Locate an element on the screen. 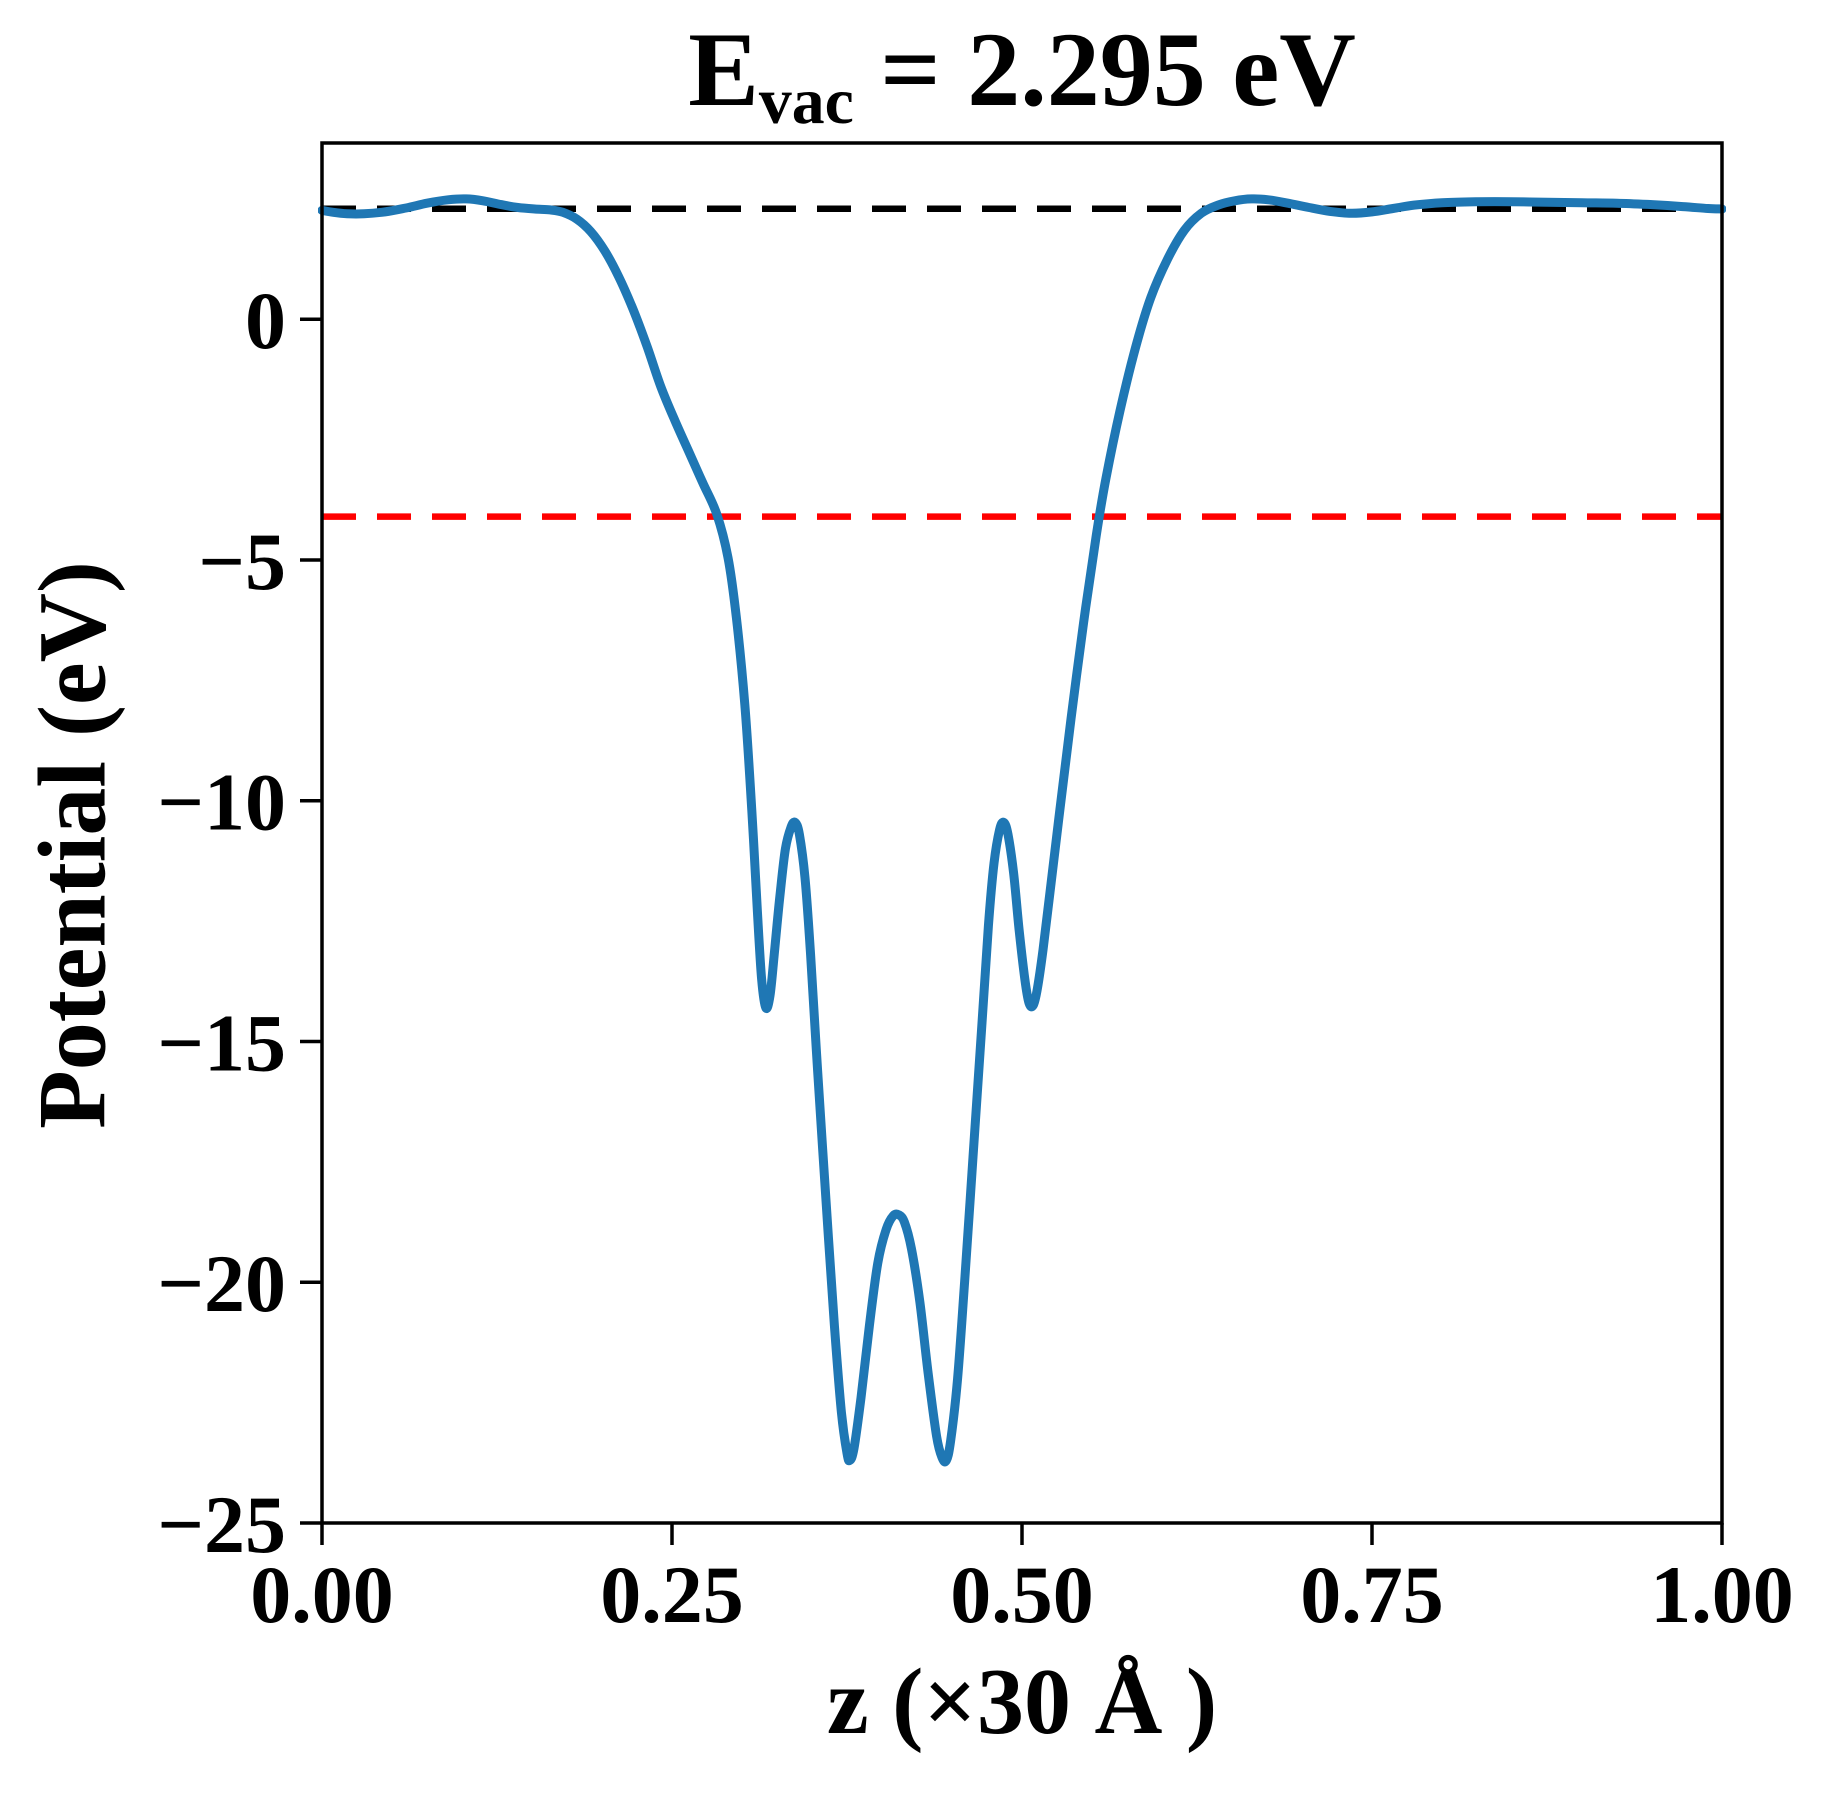 This screenshot has height=1794, width=1833. title-suffix: = 2.295 eV is located at coordinates (1104, 69).